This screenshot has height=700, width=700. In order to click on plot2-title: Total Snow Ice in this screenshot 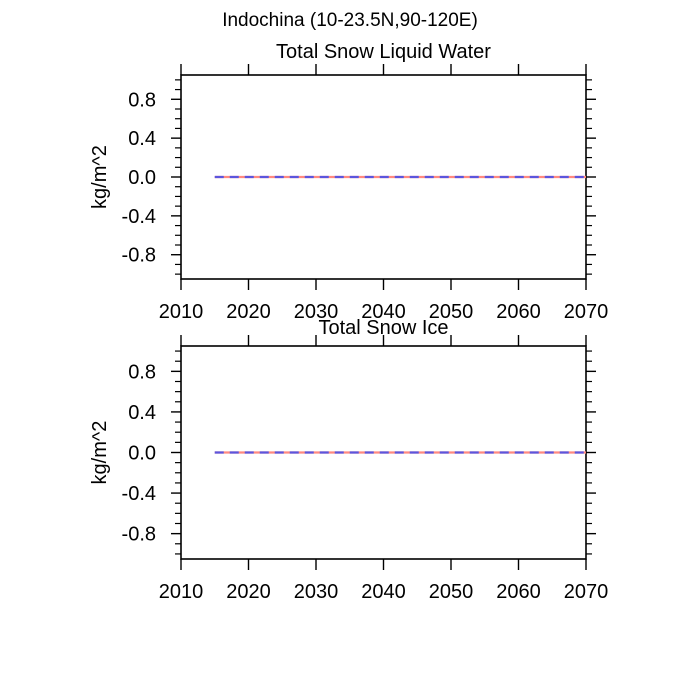, I will do `click(383, 328)`.